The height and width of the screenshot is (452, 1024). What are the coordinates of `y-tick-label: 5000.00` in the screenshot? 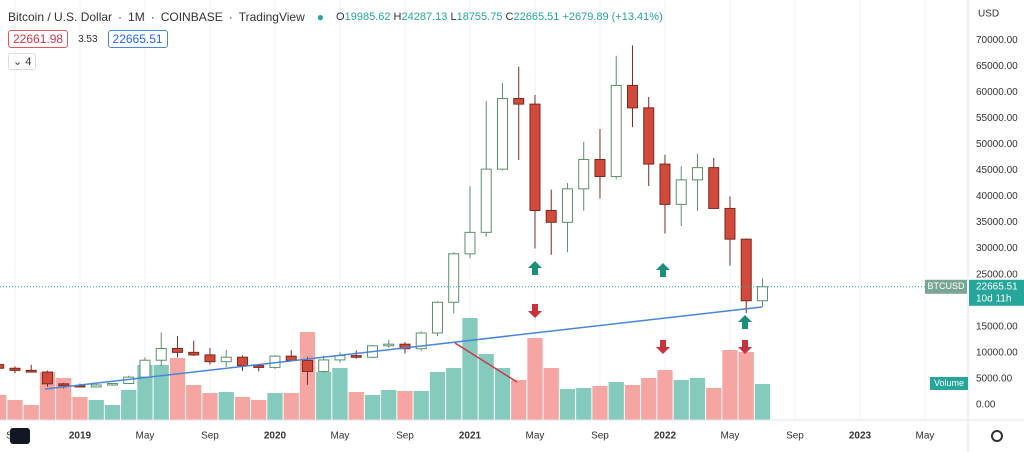 It's located at (994, 378).